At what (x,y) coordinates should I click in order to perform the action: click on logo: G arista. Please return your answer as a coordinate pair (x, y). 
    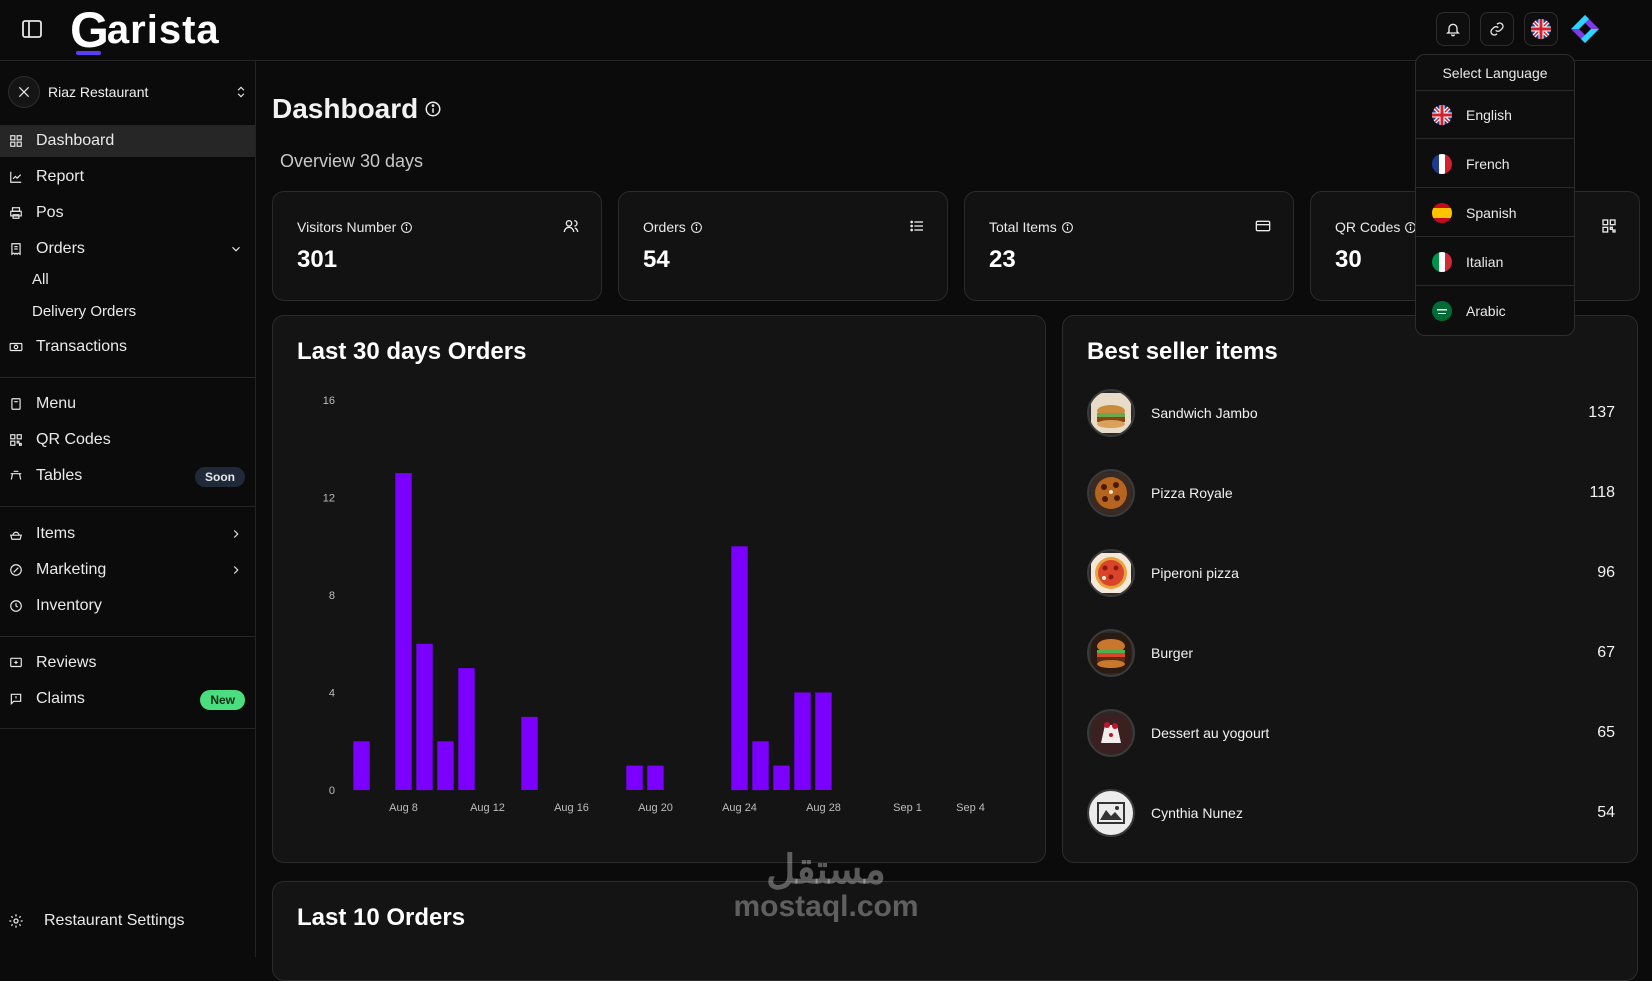
    Looking at the image, I should click on (145, 30).